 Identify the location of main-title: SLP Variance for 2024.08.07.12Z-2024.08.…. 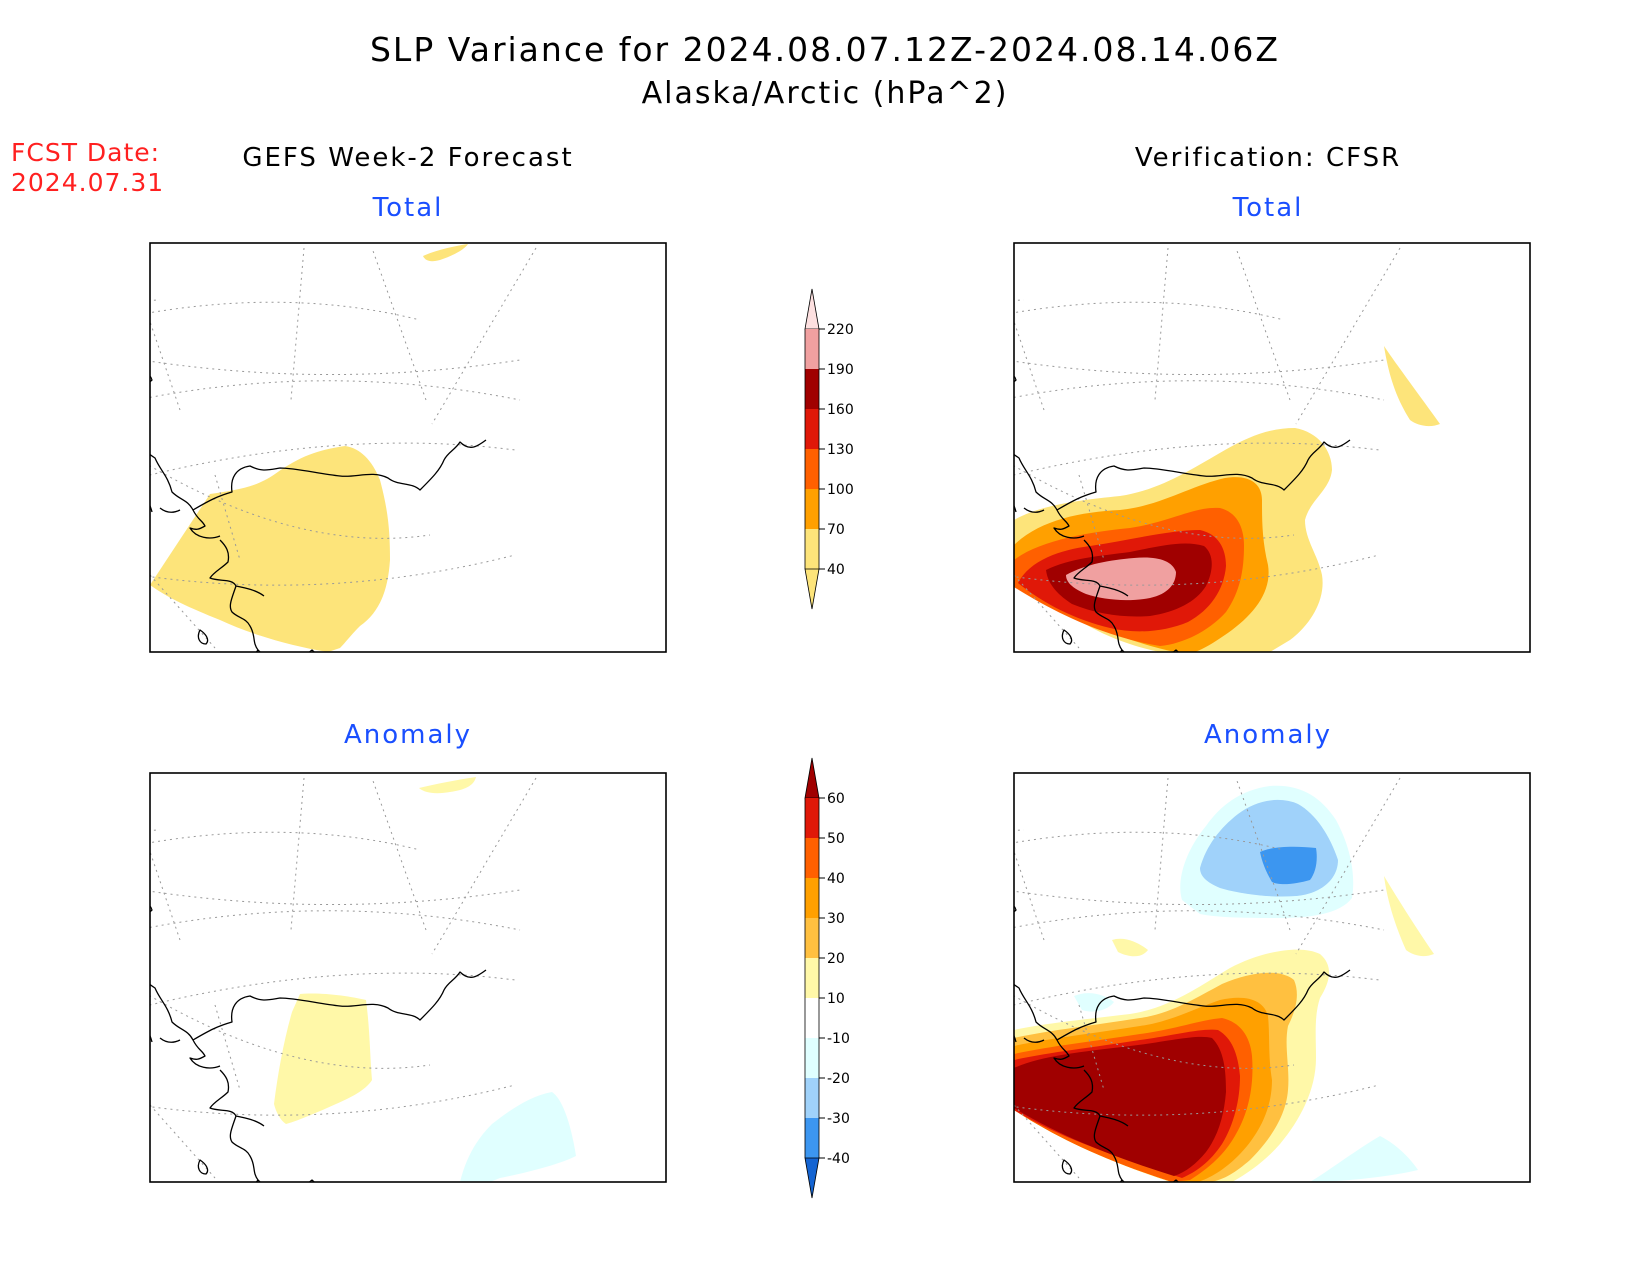
(825, 49).